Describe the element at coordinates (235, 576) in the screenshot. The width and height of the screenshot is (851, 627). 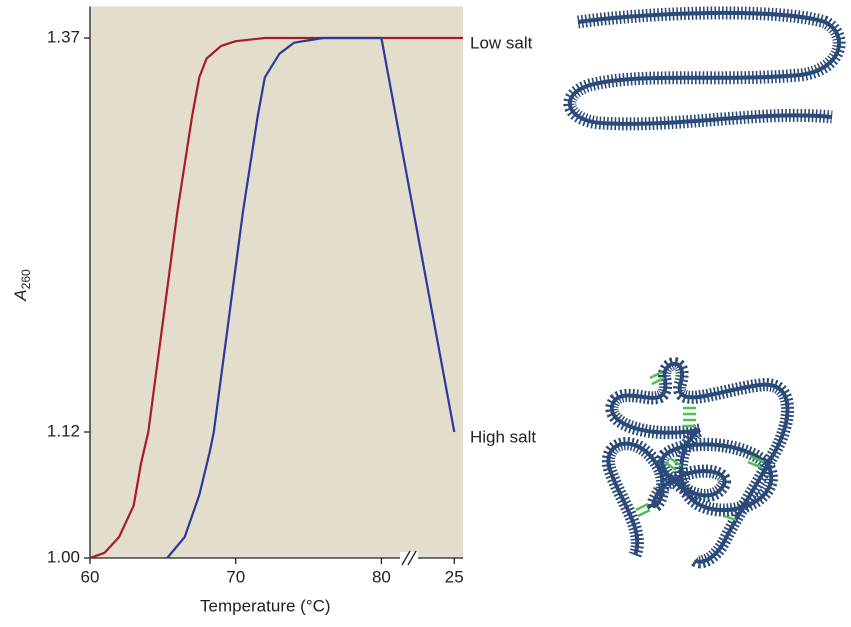
I see `x-tick-label: 70` at that location.